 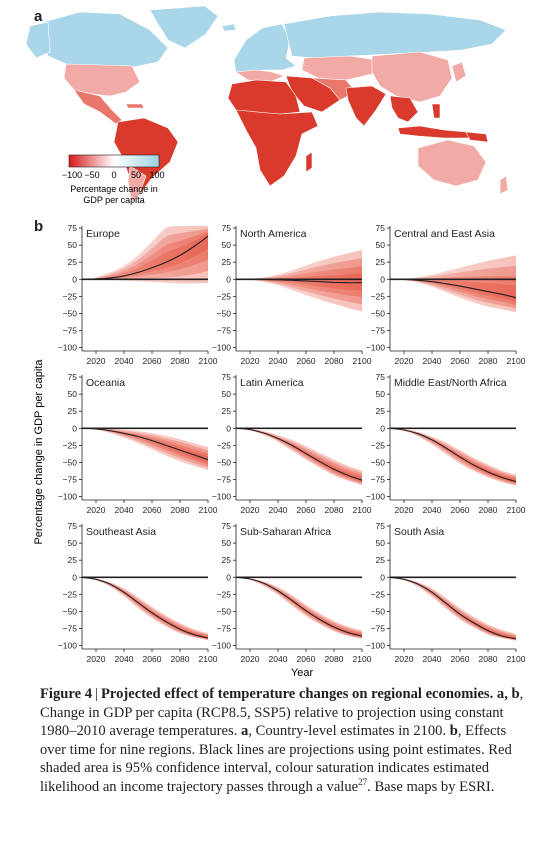 I want to click on panel-a-letter: a, so click(x=38, y=16).